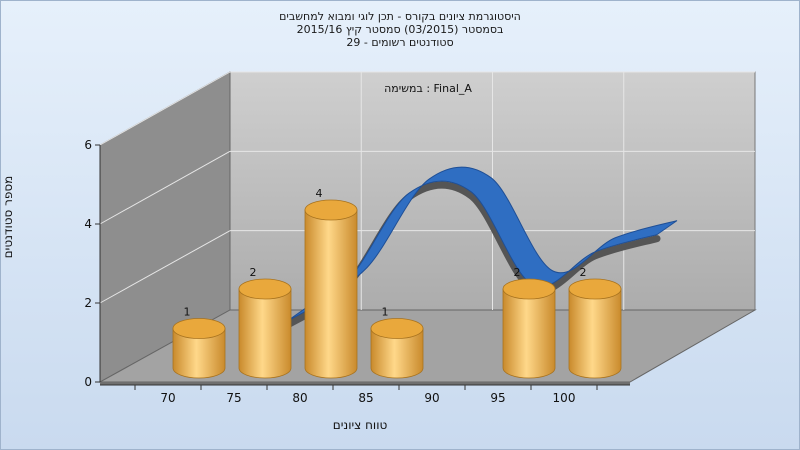 This screenshot has height=450, width=800. What do you see at coordinates (233, 398) in the screenshot?
I see `x-tick-label: 75` at bounding box center [233, 398].